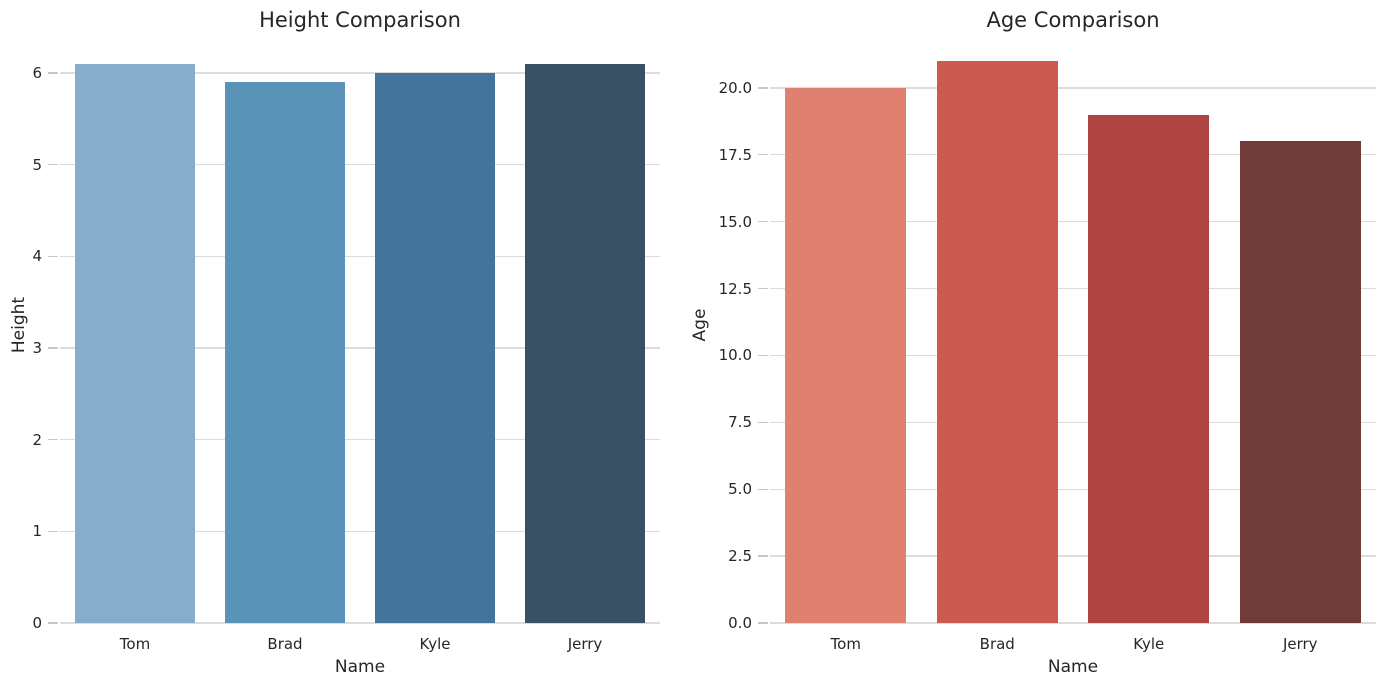  I want to click on age-ytick-label: 10.0, so click(735, 355).